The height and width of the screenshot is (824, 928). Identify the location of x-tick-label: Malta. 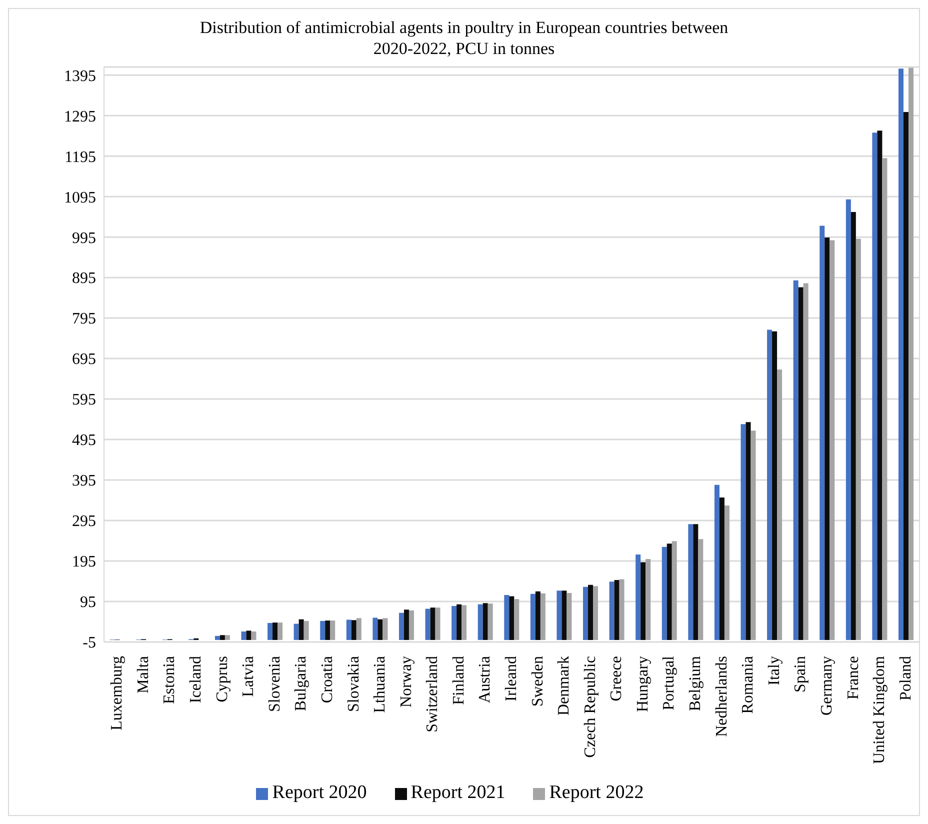
(143, 675).